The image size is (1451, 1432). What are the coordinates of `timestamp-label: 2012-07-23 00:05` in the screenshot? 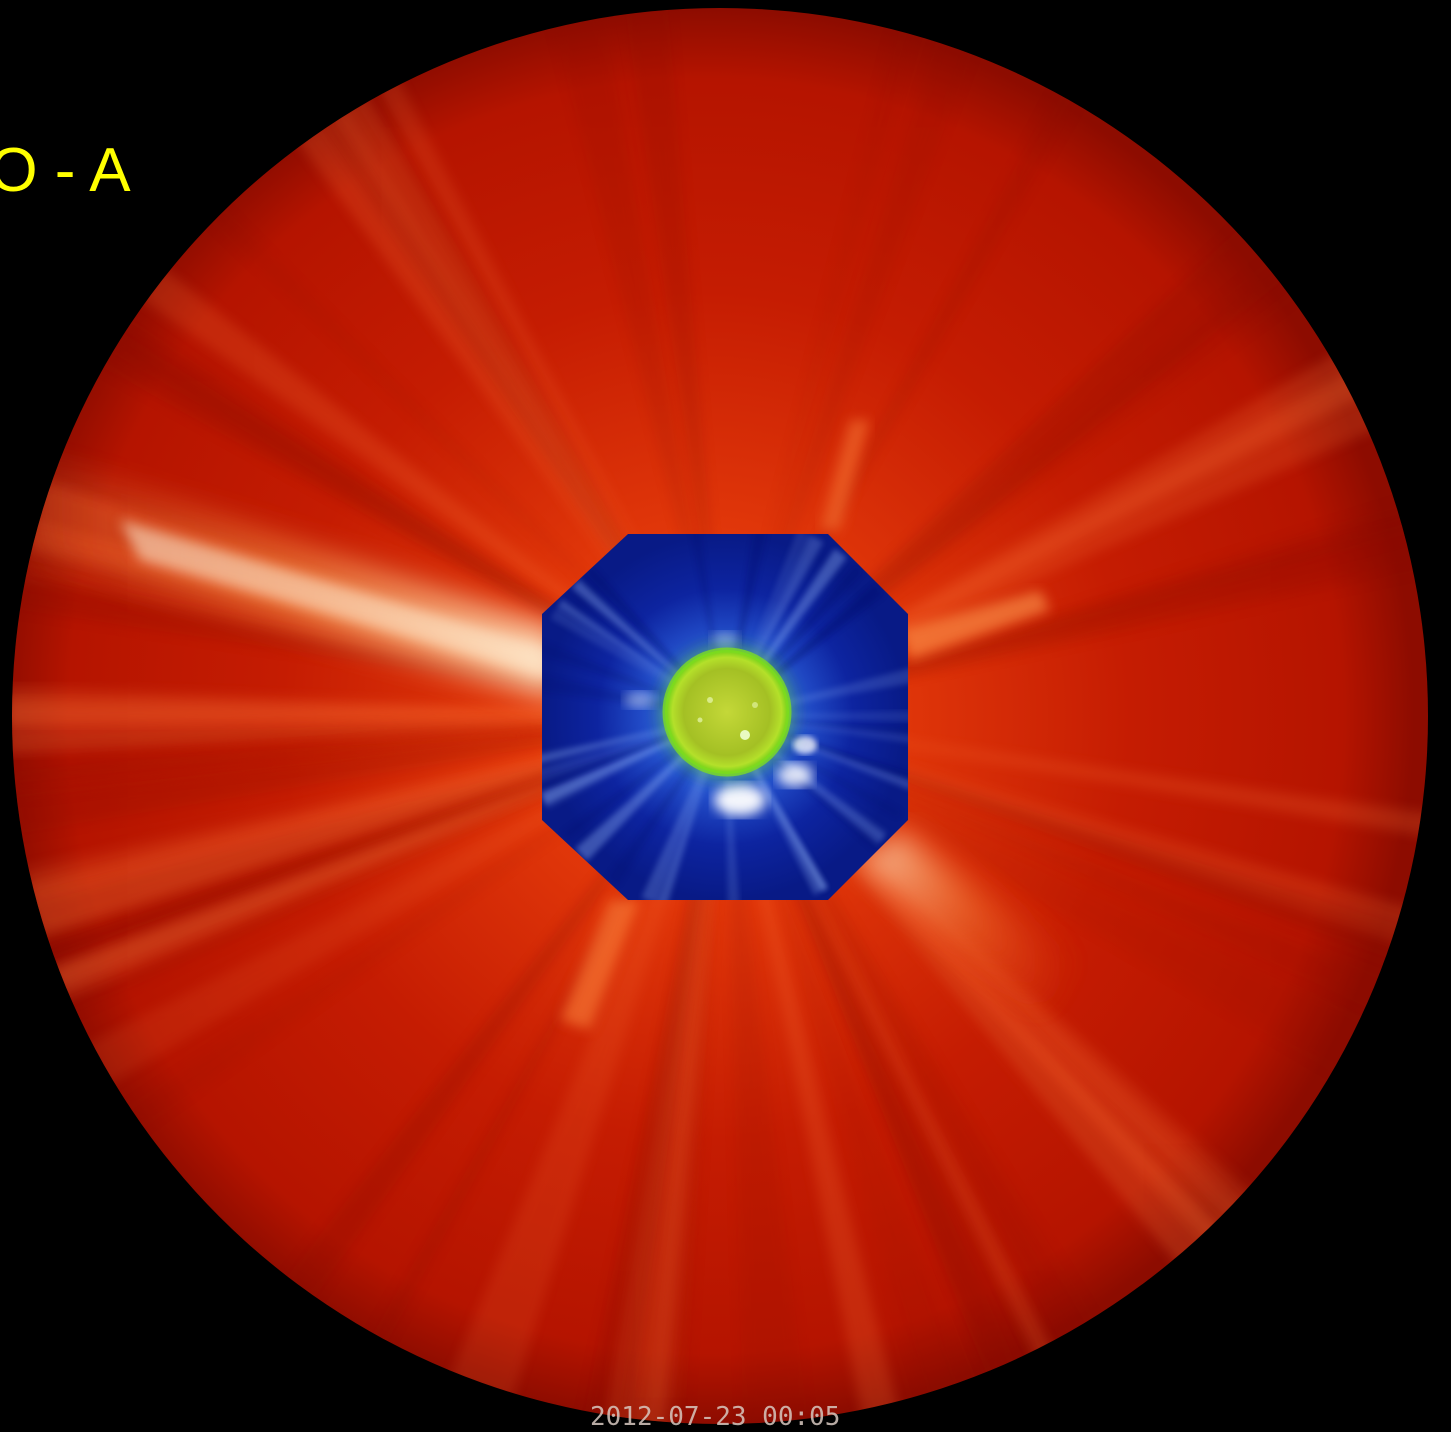 It's located at (715, 1417).